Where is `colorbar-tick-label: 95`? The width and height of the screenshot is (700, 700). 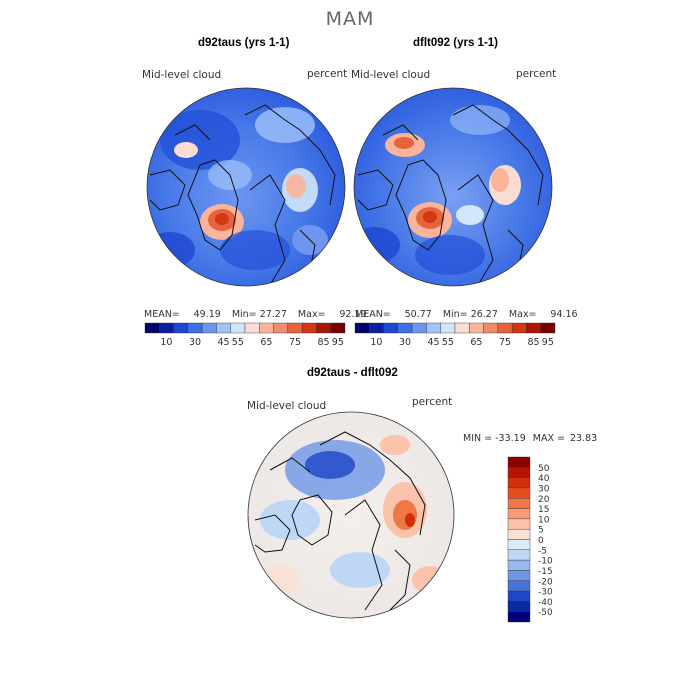 colorbar-tick-label: 95 is located at coordinates (548, 342).